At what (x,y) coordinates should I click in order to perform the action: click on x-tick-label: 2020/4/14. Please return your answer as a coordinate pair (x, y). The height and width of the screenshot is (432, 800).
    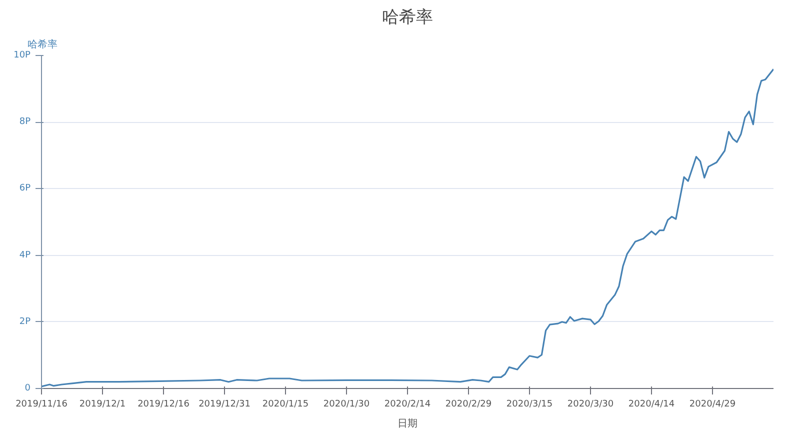
    Looking at the image, I should click on (651, 405).